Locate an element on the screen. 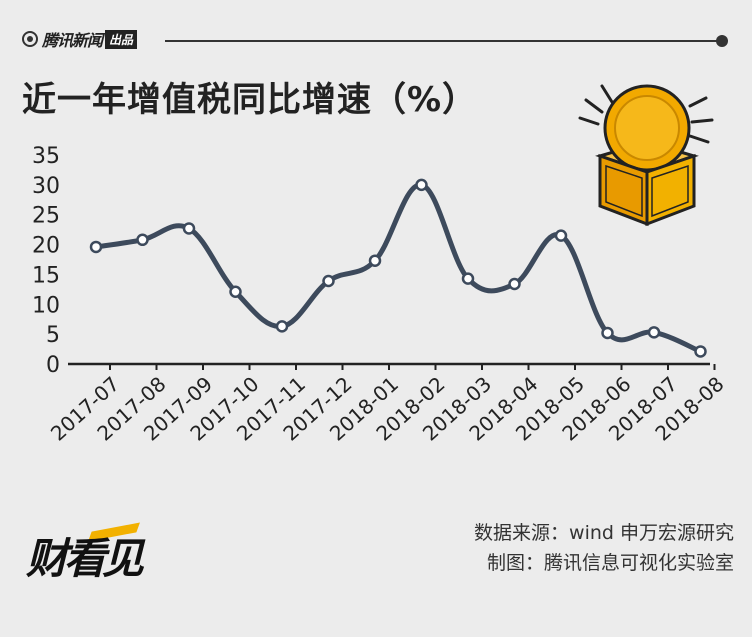 The image size is (752, 637). y-tick-label: 10 is located at coordinates (46, 305).